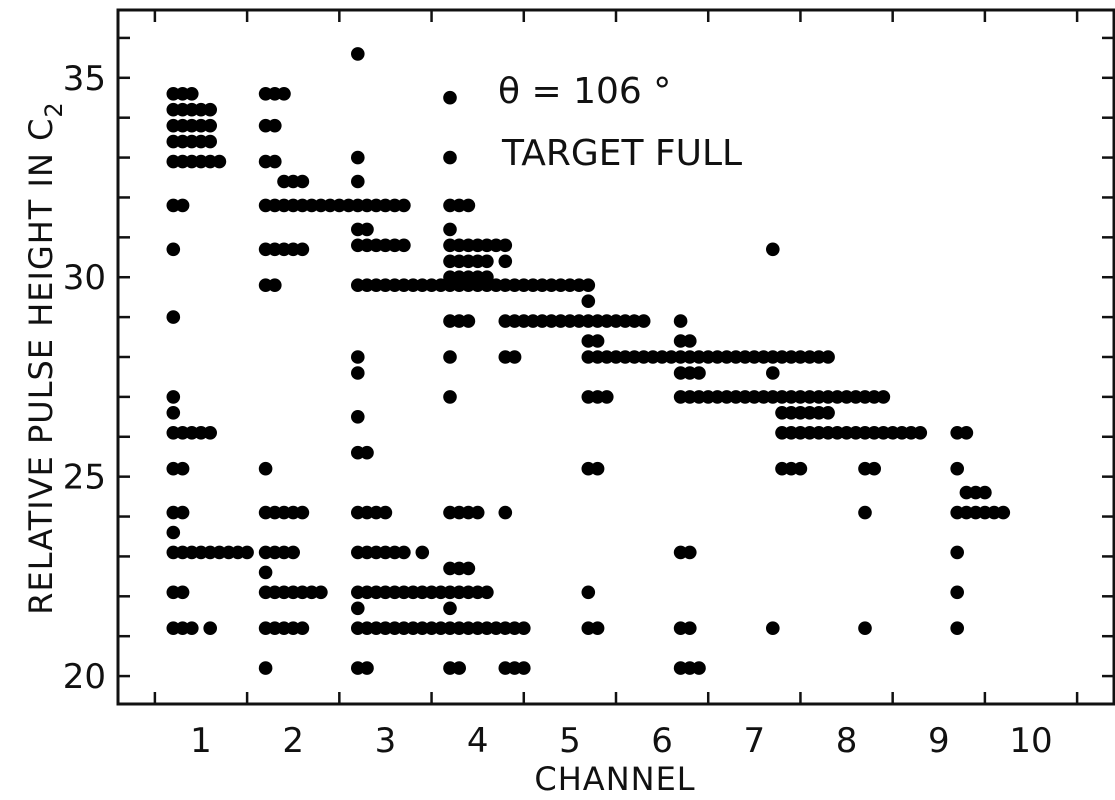  I want to click on y-tick-label: 30, so click(84, 278).